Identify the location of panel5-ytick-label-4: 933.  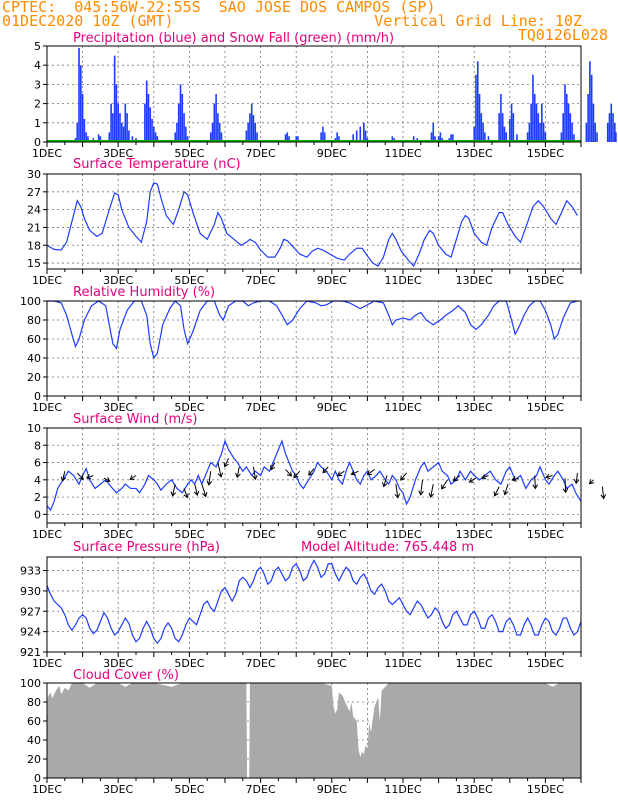
(30, 571).